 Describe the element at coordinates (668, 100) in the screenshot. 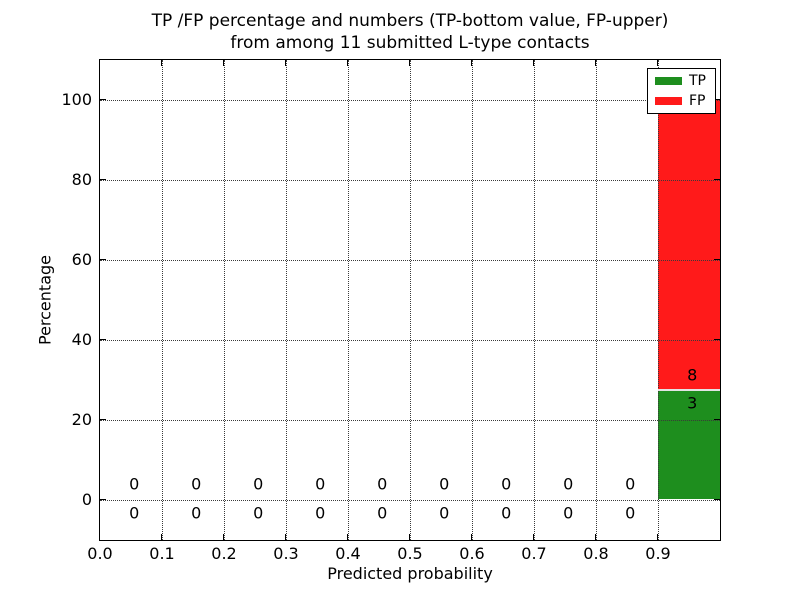

I see `fp-color-swatch` at that location.